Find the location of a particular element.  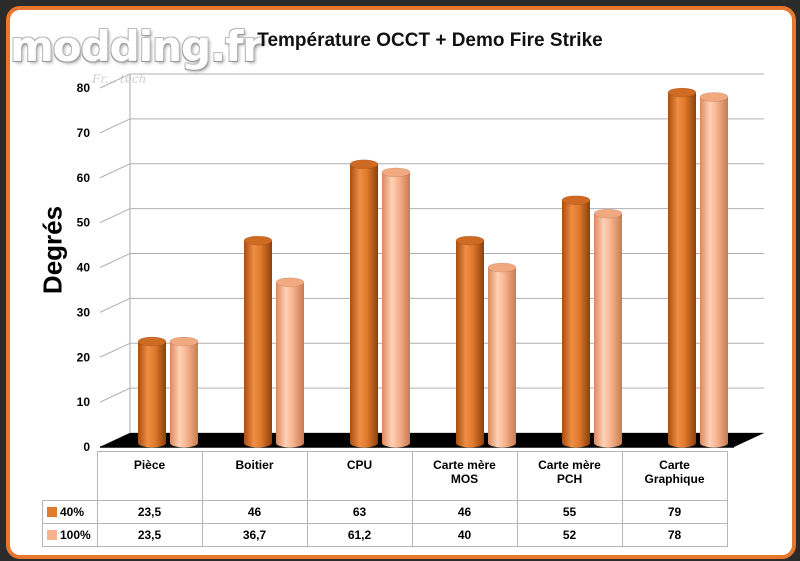

y-tick-label: 70 is located at coordinates (84, 133).